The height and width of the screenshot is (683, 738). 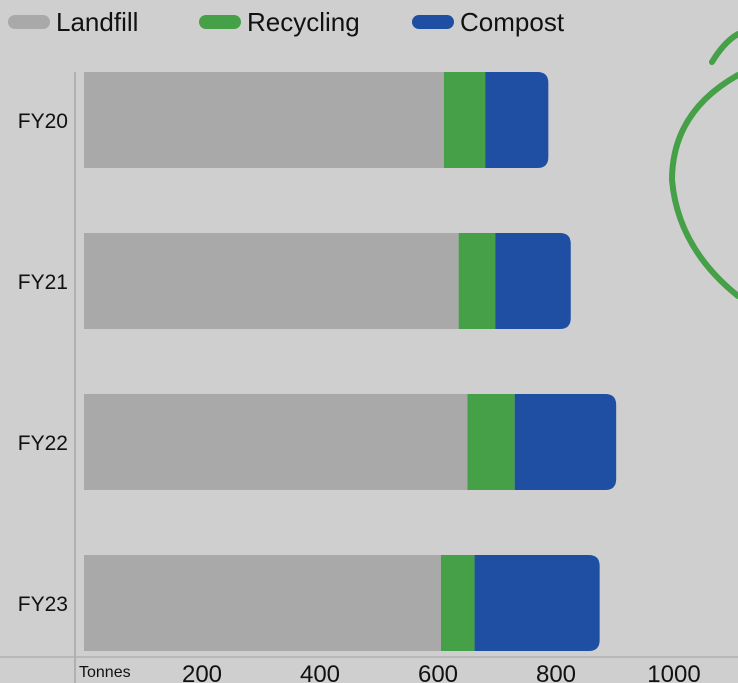 What do you see at coordinates (276, 442) in the screenshot?
I see `bar-fy22-landfill` at bounding box center [276, 442].